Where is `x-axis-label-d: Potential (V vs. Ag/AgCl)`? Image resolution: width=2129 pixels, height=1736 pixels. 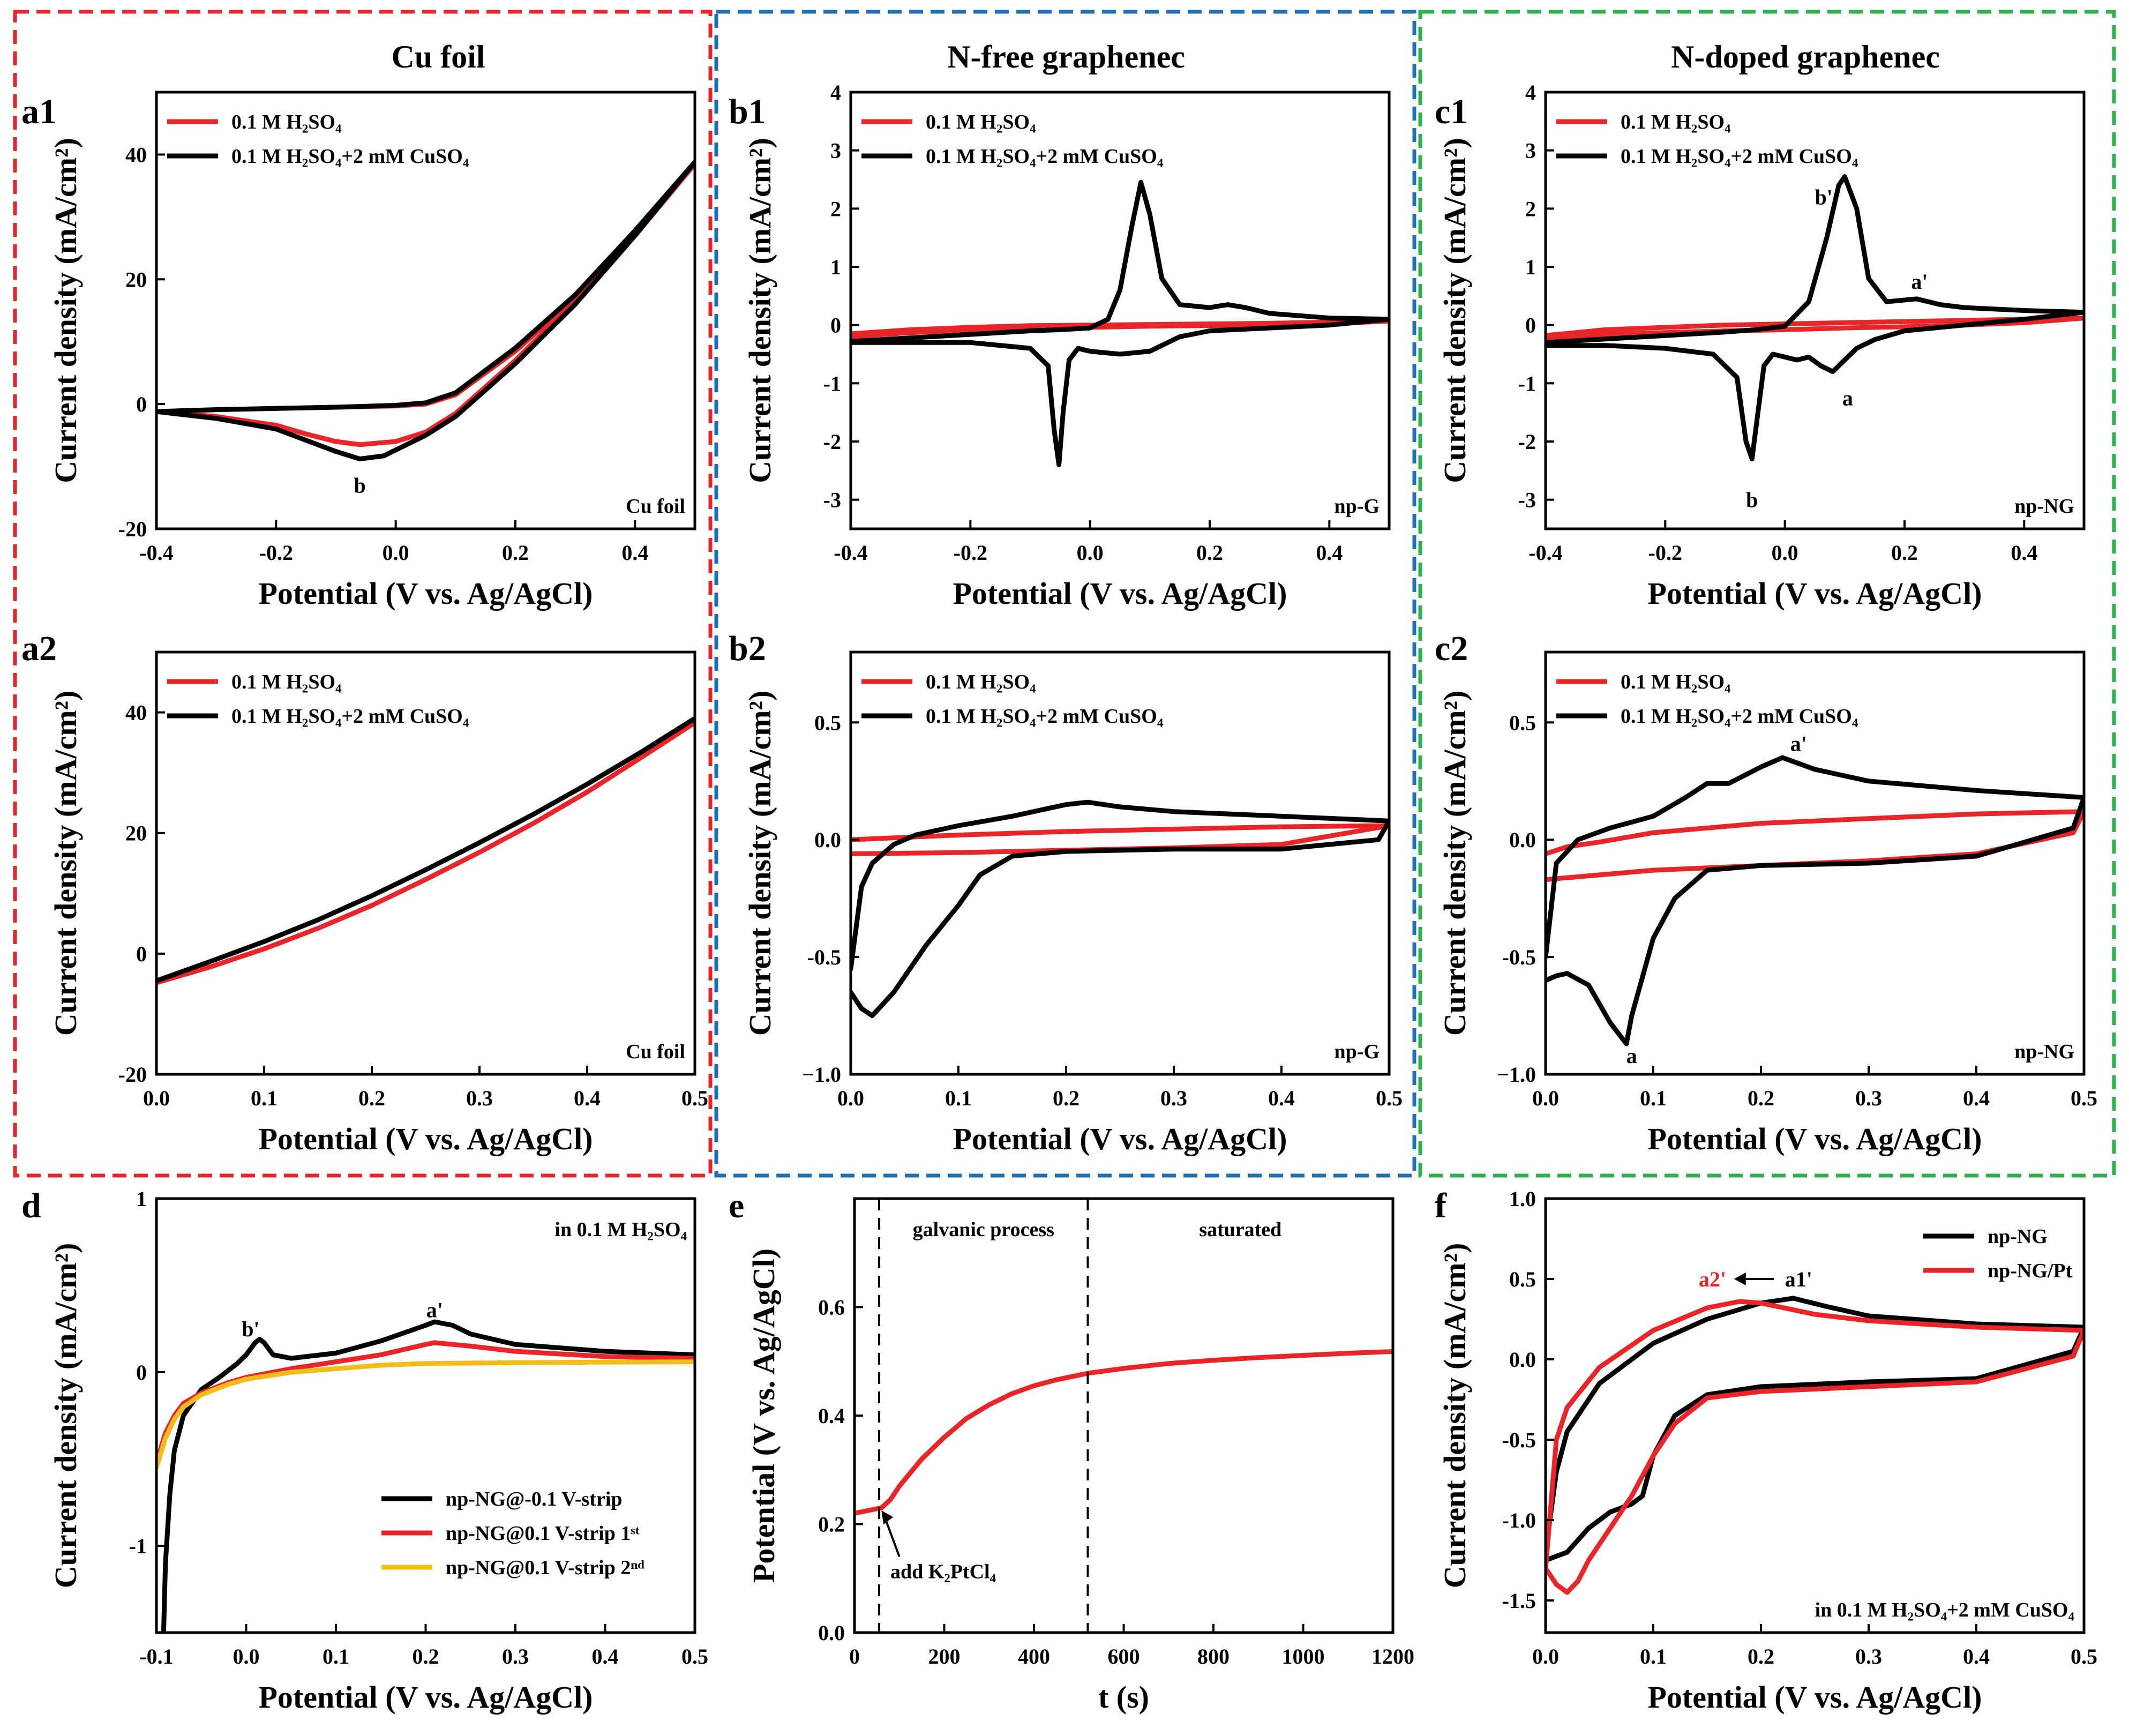 x-axis-label-d: Potential (V vs. Ag/AgCl) is located at coordinates (425, 1697).